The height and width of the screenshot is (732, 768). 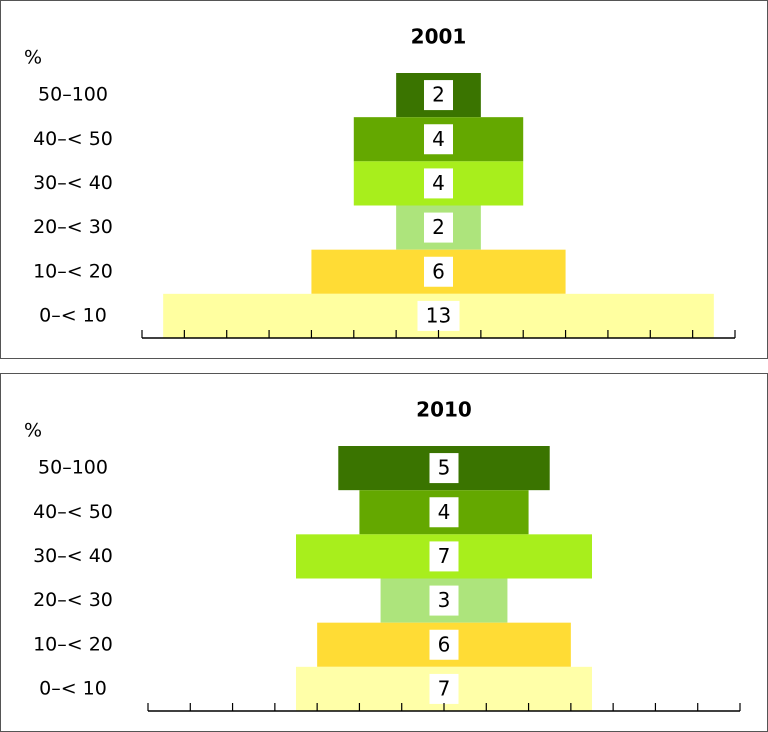 I want to click on chart-title: 2010, so click(x=444, y=410).